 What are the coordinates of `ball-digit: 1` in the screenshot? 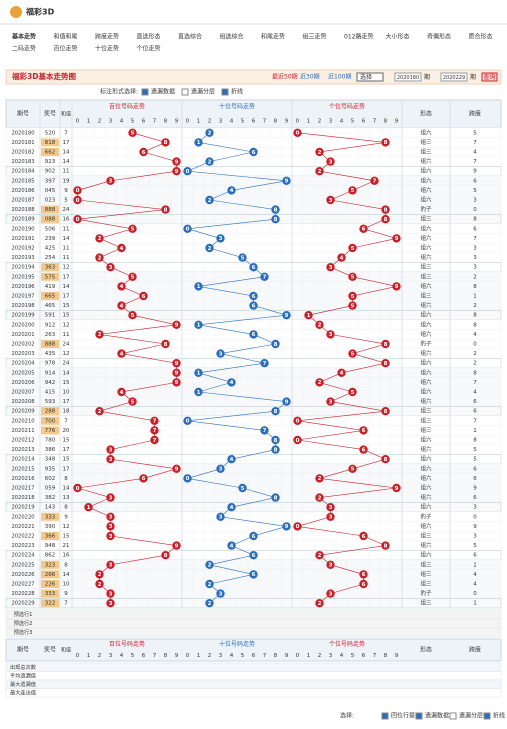 It's located at (309, 316).